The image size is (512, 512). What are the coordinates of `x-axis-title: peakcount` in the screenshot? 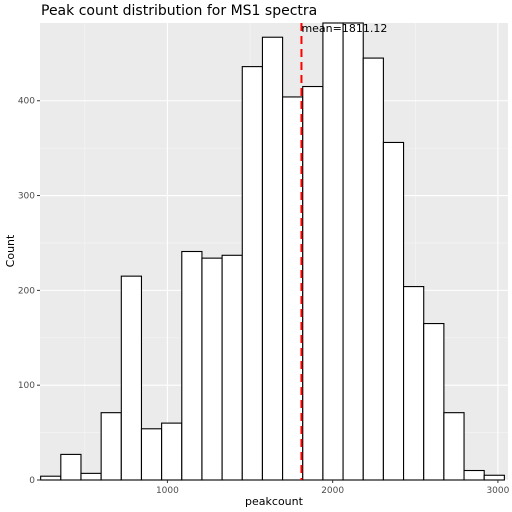 It's located at (274, 501).